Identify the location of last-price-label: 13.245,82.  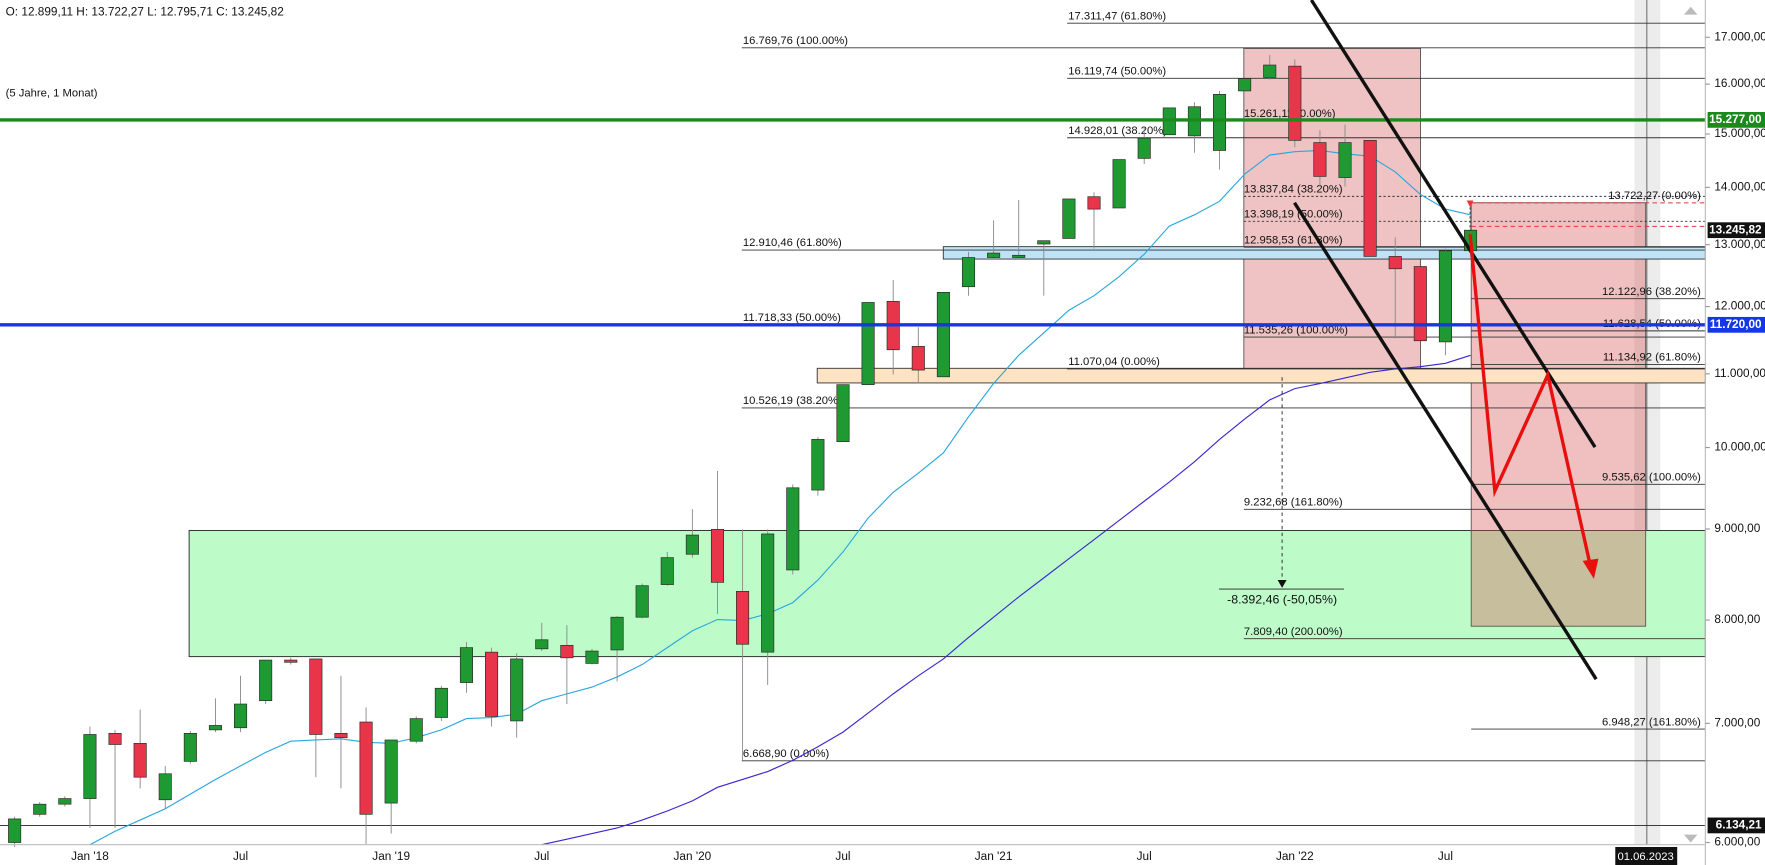
(1735, 229).